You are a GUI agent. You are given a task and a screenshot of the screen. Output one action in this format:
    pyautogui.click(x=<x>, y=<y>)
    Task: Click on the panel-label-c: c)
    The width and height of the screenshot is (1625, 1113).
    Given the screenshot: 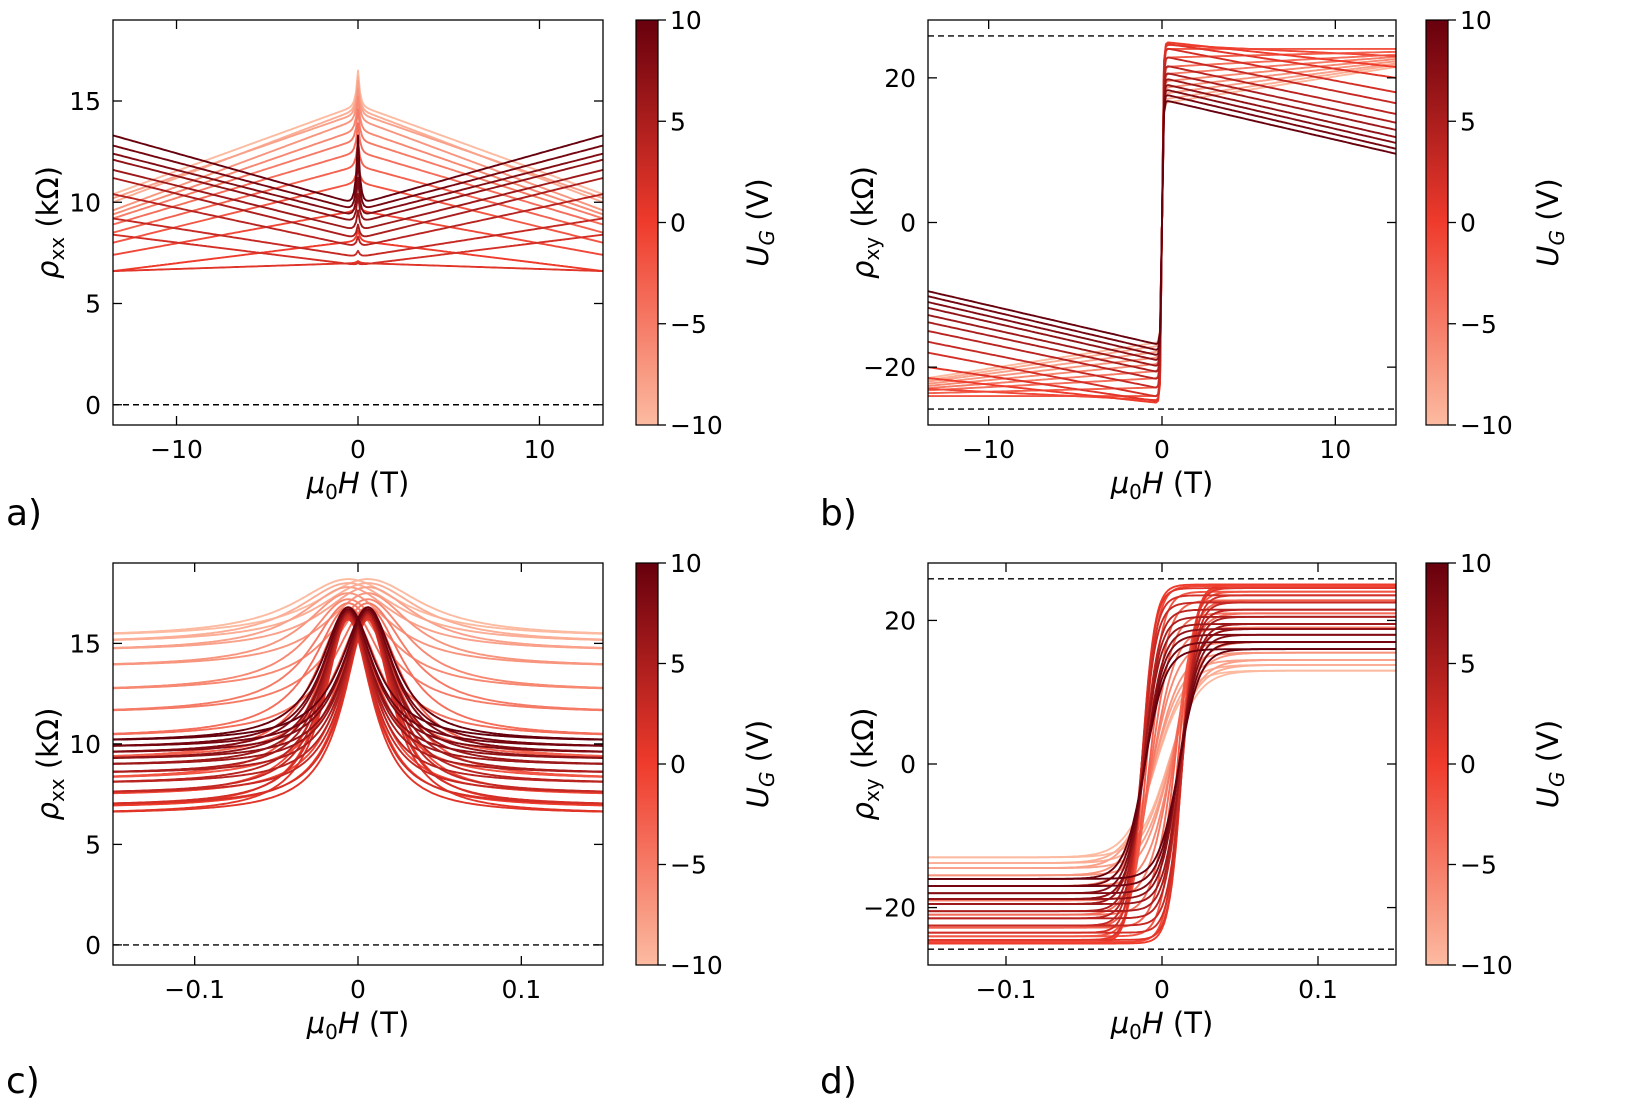 What is the action you would take?
    pyautogui.click(x=23, y=1081)
    